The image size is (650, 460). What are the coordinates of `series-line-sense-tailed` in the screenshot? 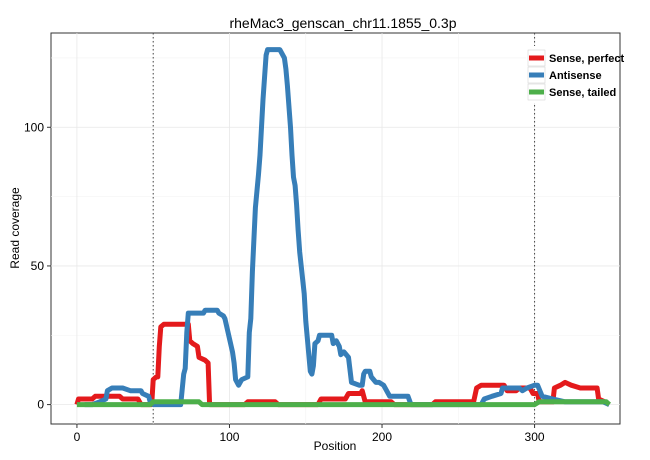 It's located at (344, 403).